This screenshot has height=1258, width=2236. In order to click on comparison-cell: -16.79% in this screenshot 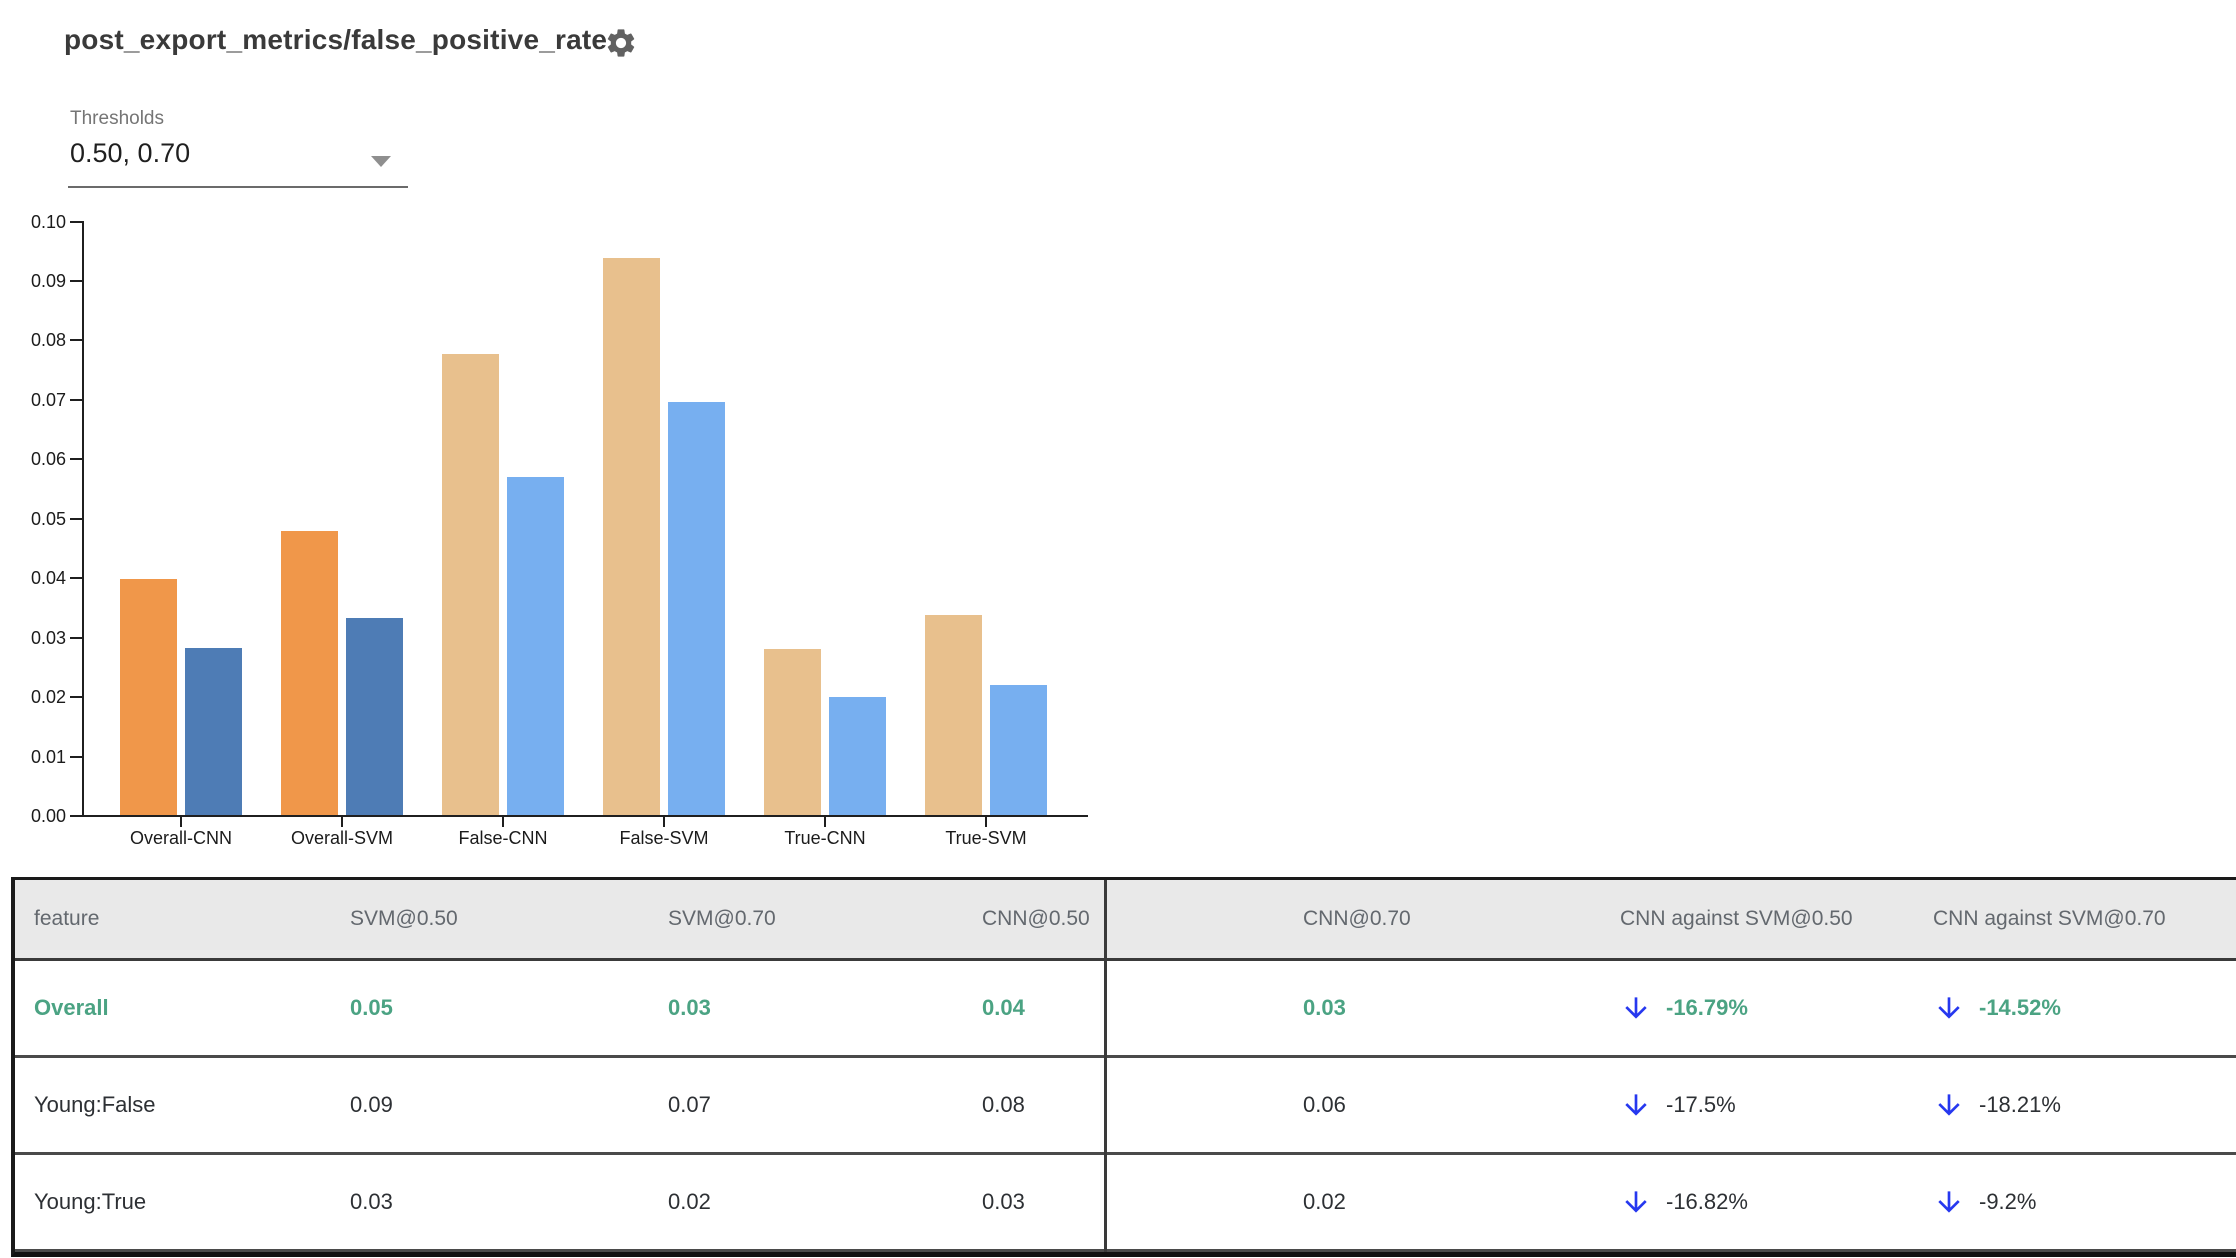, I will do `click(1684, 1008)`.